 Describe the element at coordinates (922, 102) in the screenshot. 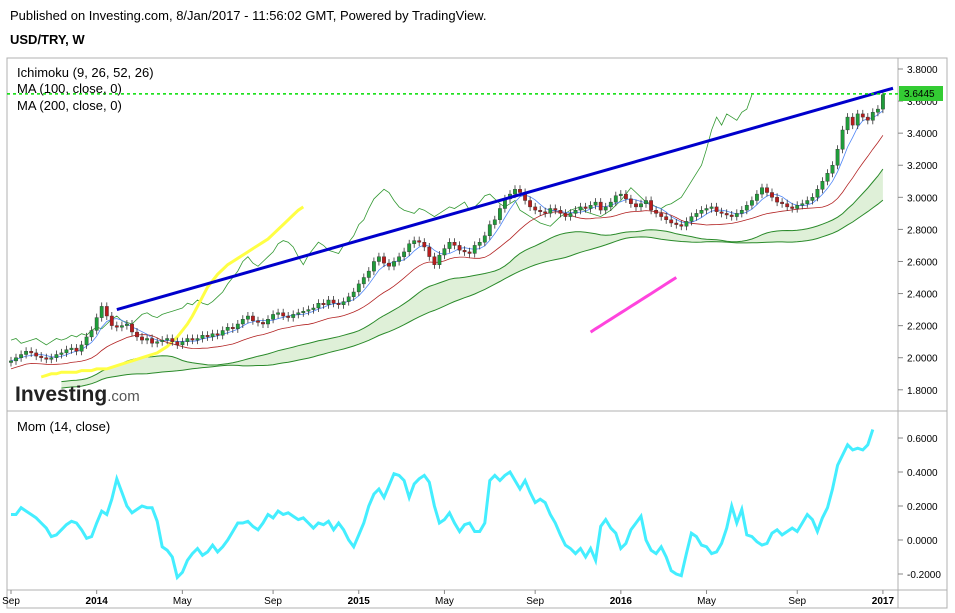

I see `price-tick-label: 3.6000` at that location.